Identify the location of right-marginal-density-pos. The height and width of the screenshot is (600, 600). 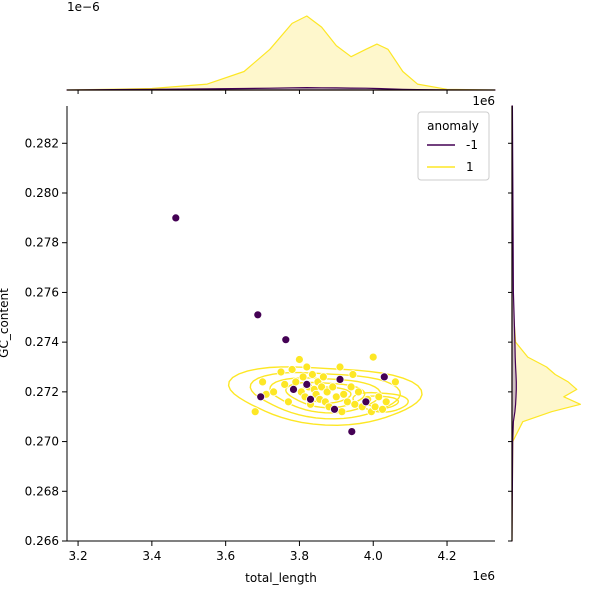
(546, 323).